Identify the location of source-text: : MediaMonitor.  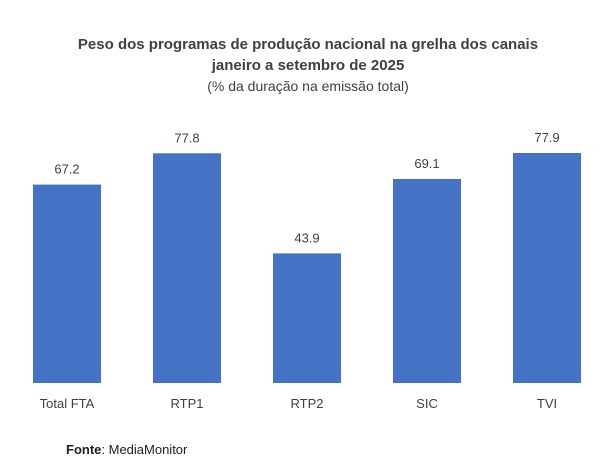
(144, 449).